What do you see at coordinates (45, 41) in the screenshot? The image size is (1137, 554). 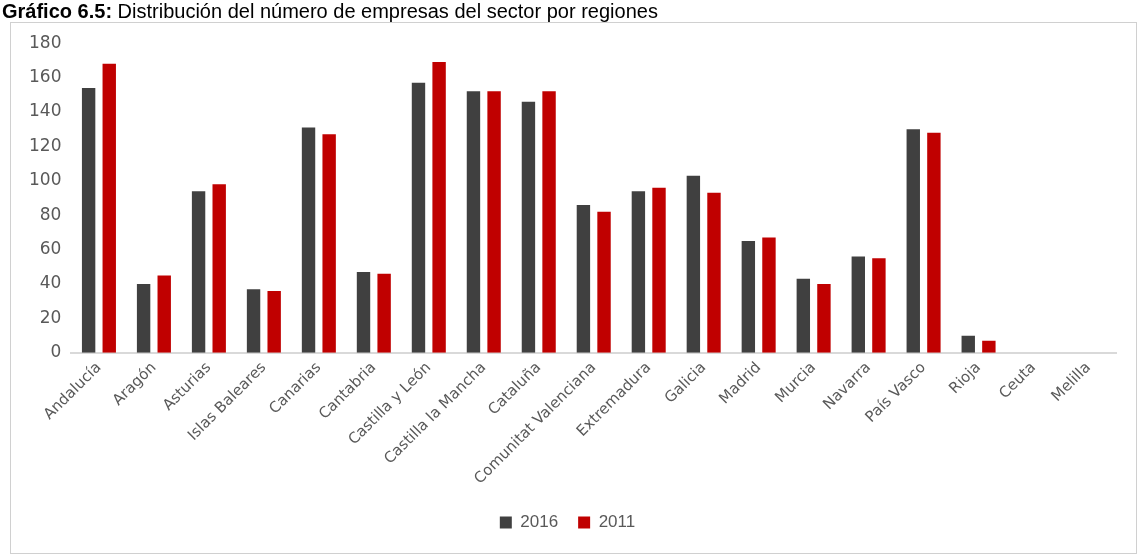 I see `y-tick-label: 180` at bounding box center [45, 41].